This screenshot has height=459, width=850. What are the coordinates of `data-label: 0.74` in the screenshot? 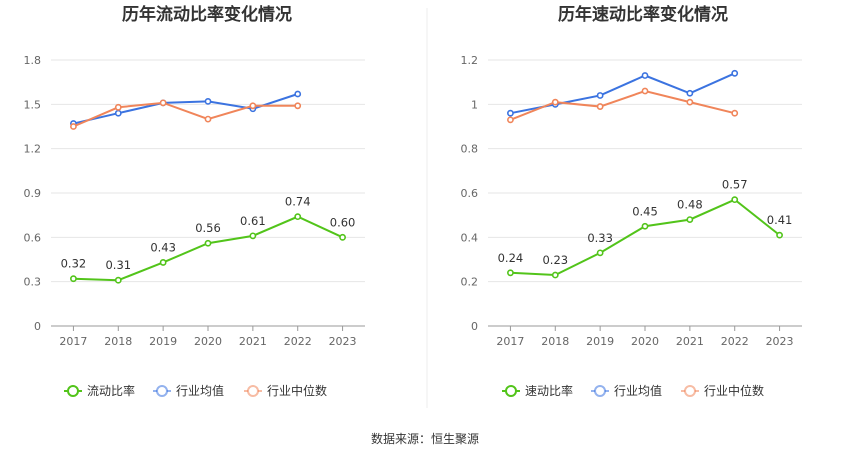 It's located at (298, 202).